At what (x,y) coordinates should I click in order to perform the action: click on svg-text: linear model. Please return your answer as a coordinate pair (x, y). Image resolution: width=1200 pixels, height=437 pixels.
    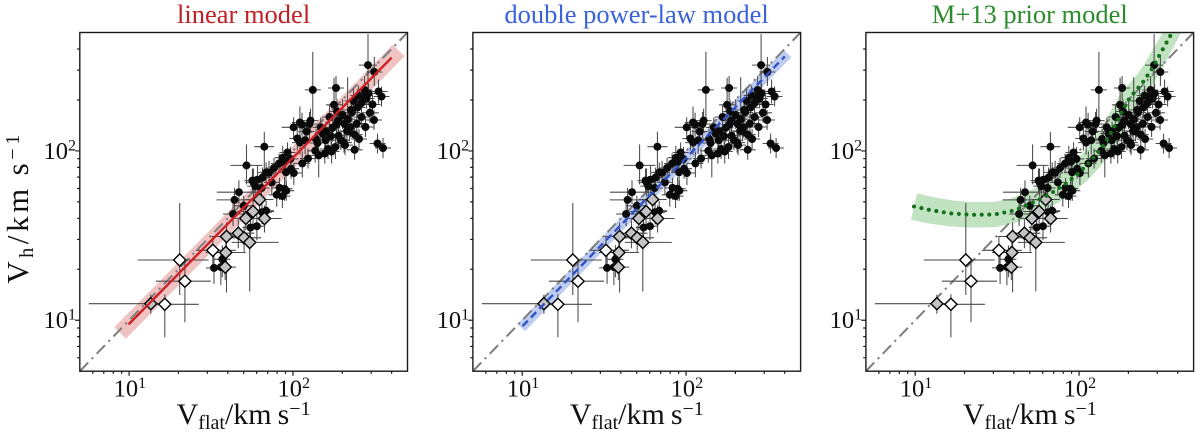
    Looking at the image, I should click on (243, 14).